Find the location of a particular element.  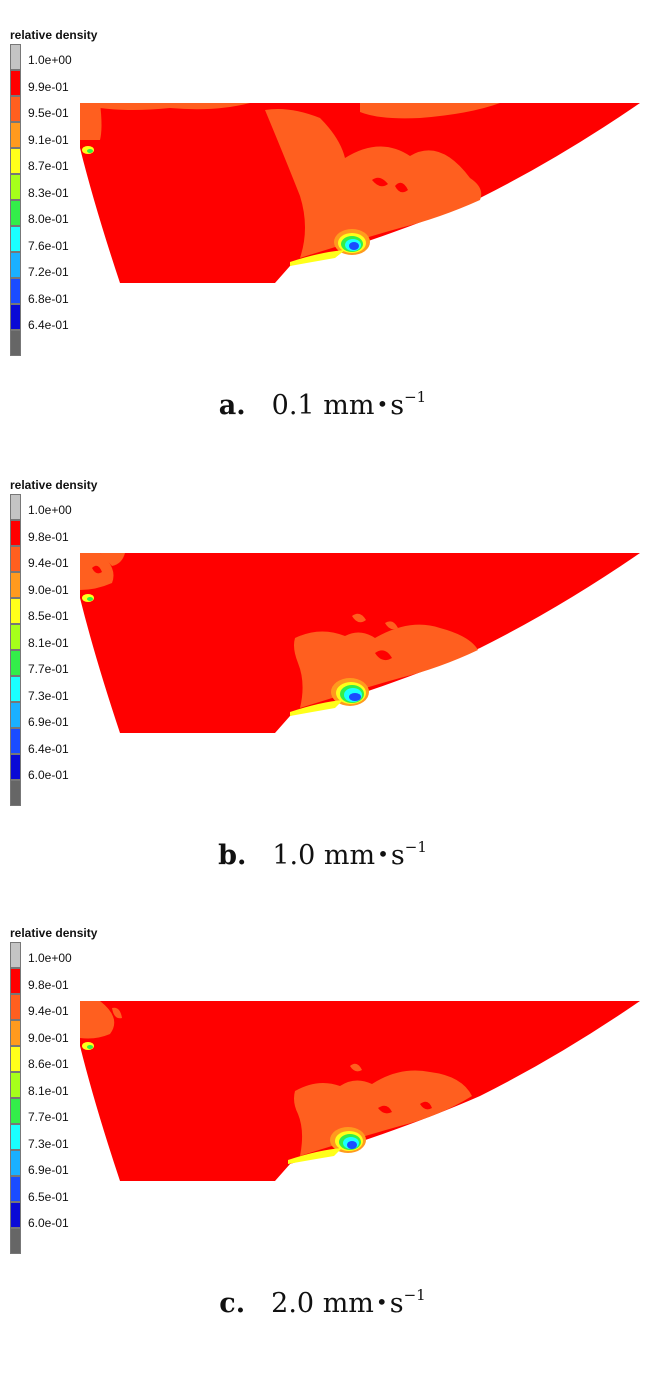

legend-tick-label: 9.0e-01 is located at coordinates (48, 1038).